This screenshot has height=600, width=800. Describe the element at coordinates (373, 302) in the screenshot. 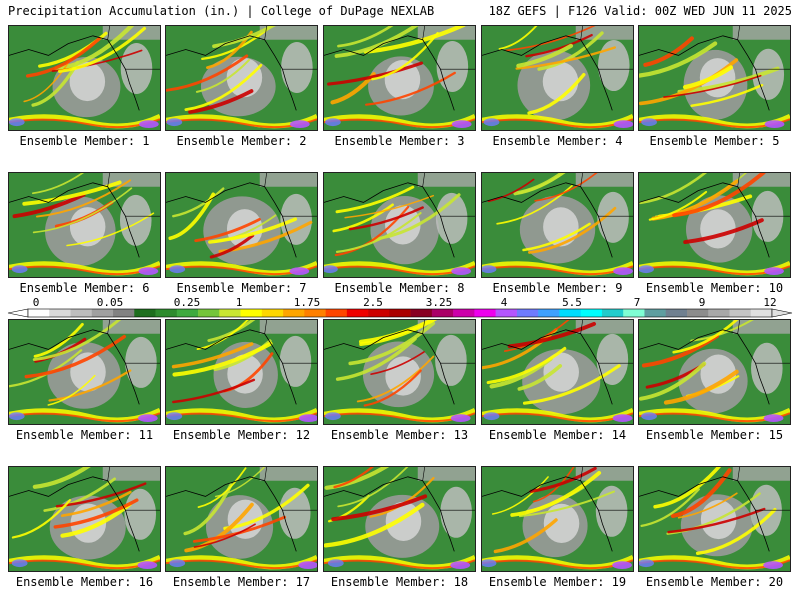

I see `colorbar-tick-label: 2.5` at that location.